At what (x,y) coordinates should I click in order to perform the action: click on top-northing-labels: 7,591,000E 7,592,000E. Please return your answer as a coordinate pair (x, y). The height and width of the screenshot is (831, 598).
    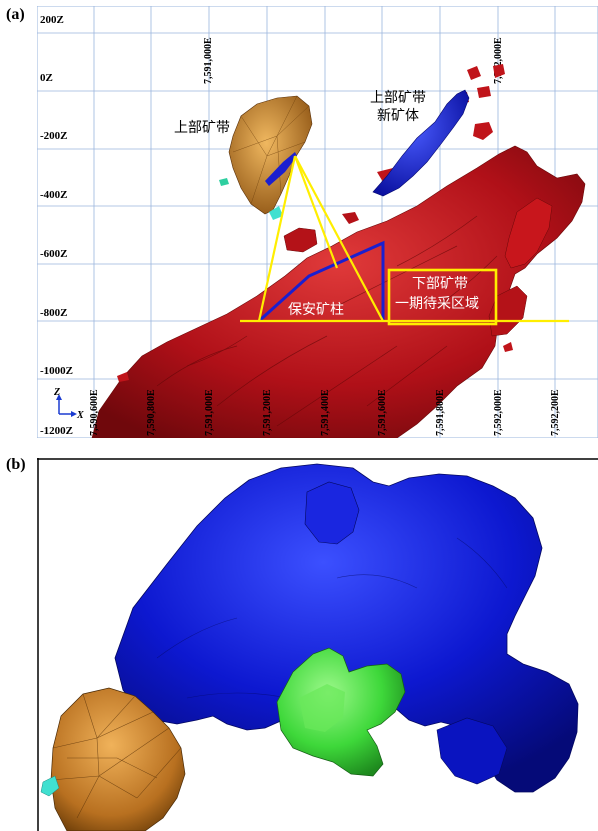
    Looking at the image, I should click on (353, 60).